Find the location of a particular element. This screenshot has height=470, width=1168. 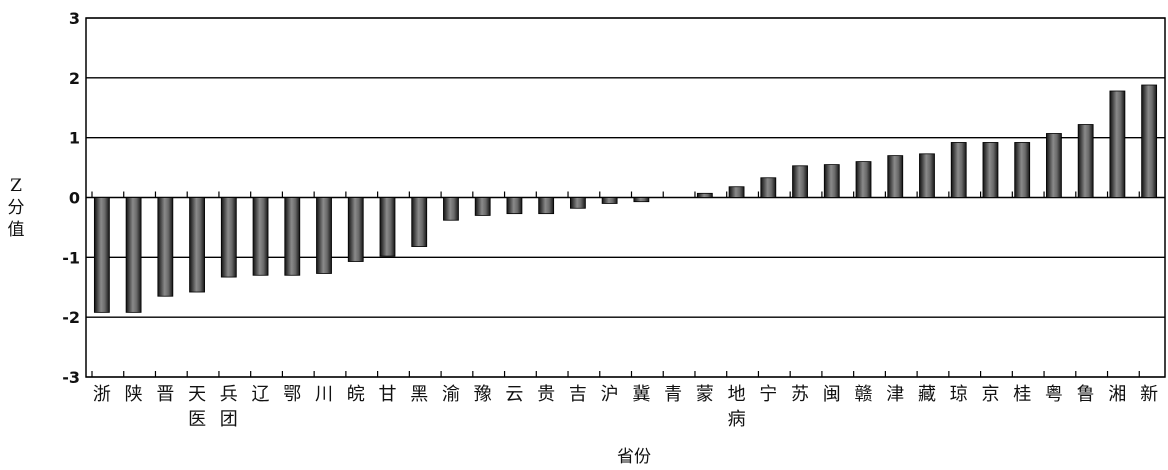

x-tick-label: 桂 is located at coordinates (1022, 394).